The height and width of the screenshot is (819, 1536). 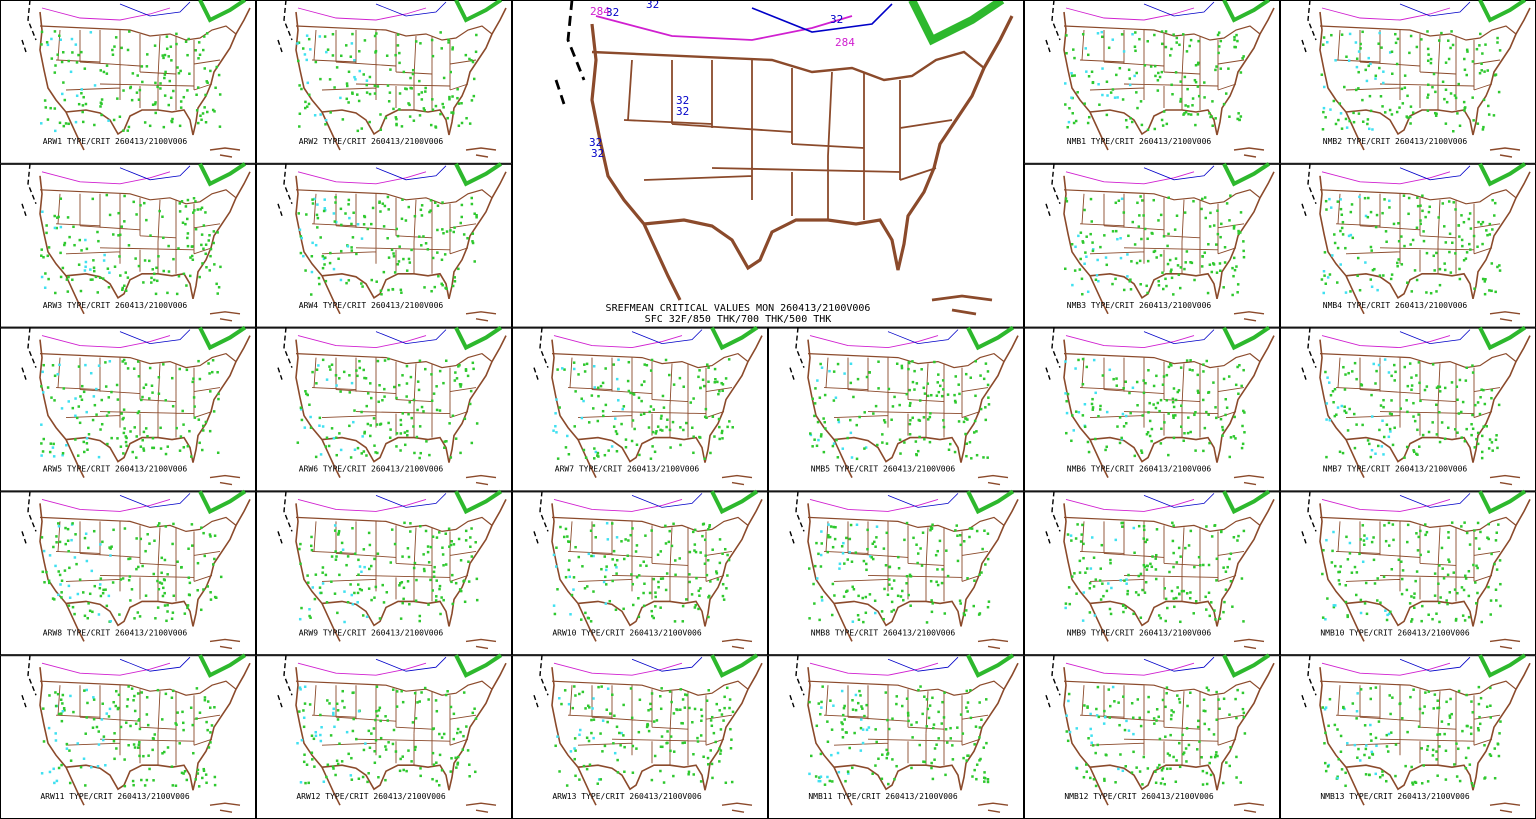 What do you see at coordinates (1160, 242) in the screenshot?
I see `panel: NMB3 TYPE/CRIT 260413/2100V006` at bounding box center [1160, 242].